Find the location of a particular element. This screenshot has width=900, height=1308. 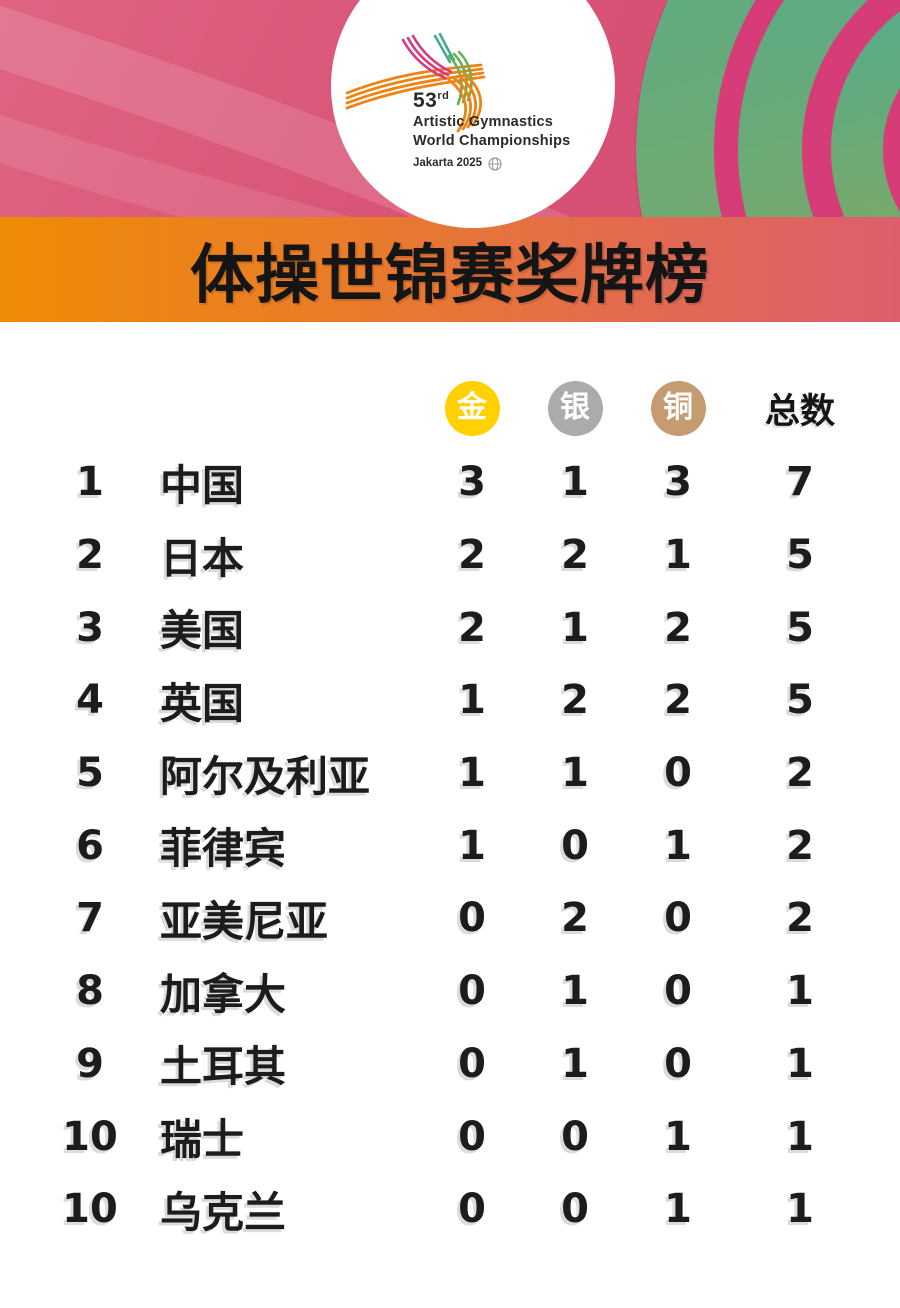

rank-cell: 9 is located at coordinates (90, 1063).